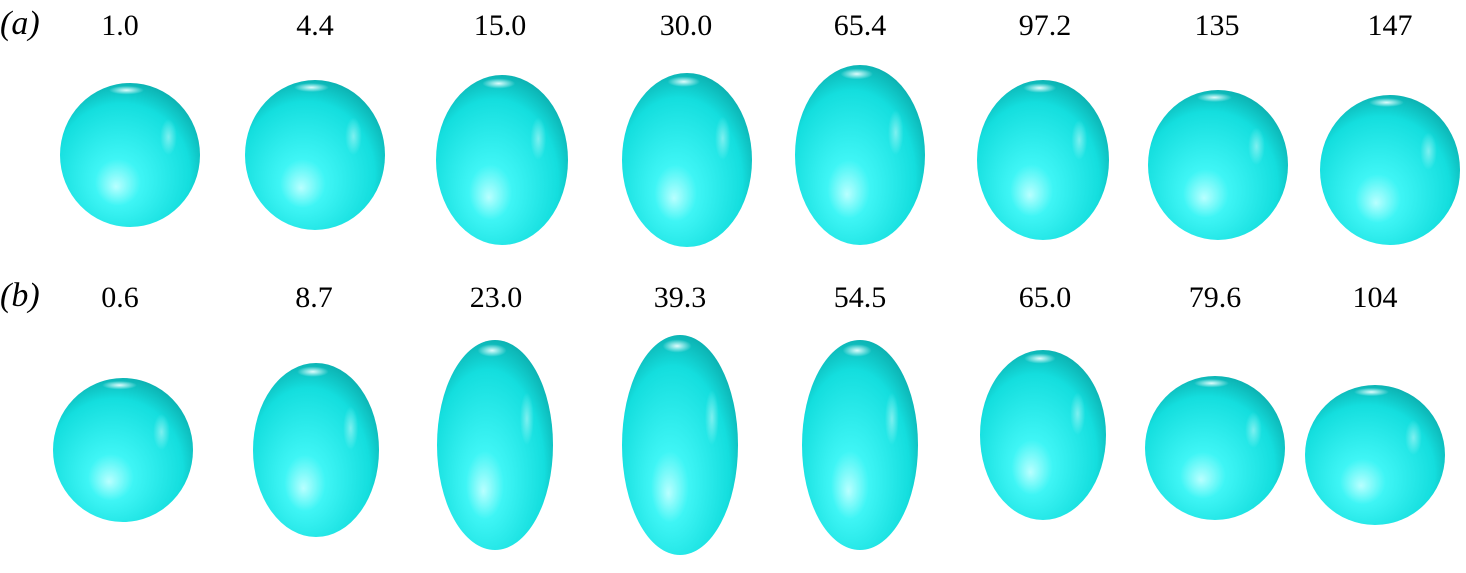  What do you see at coordinates (860, 297) in the screenshot?
I see `time-label: 54.5` at bounding box center [860, 297].